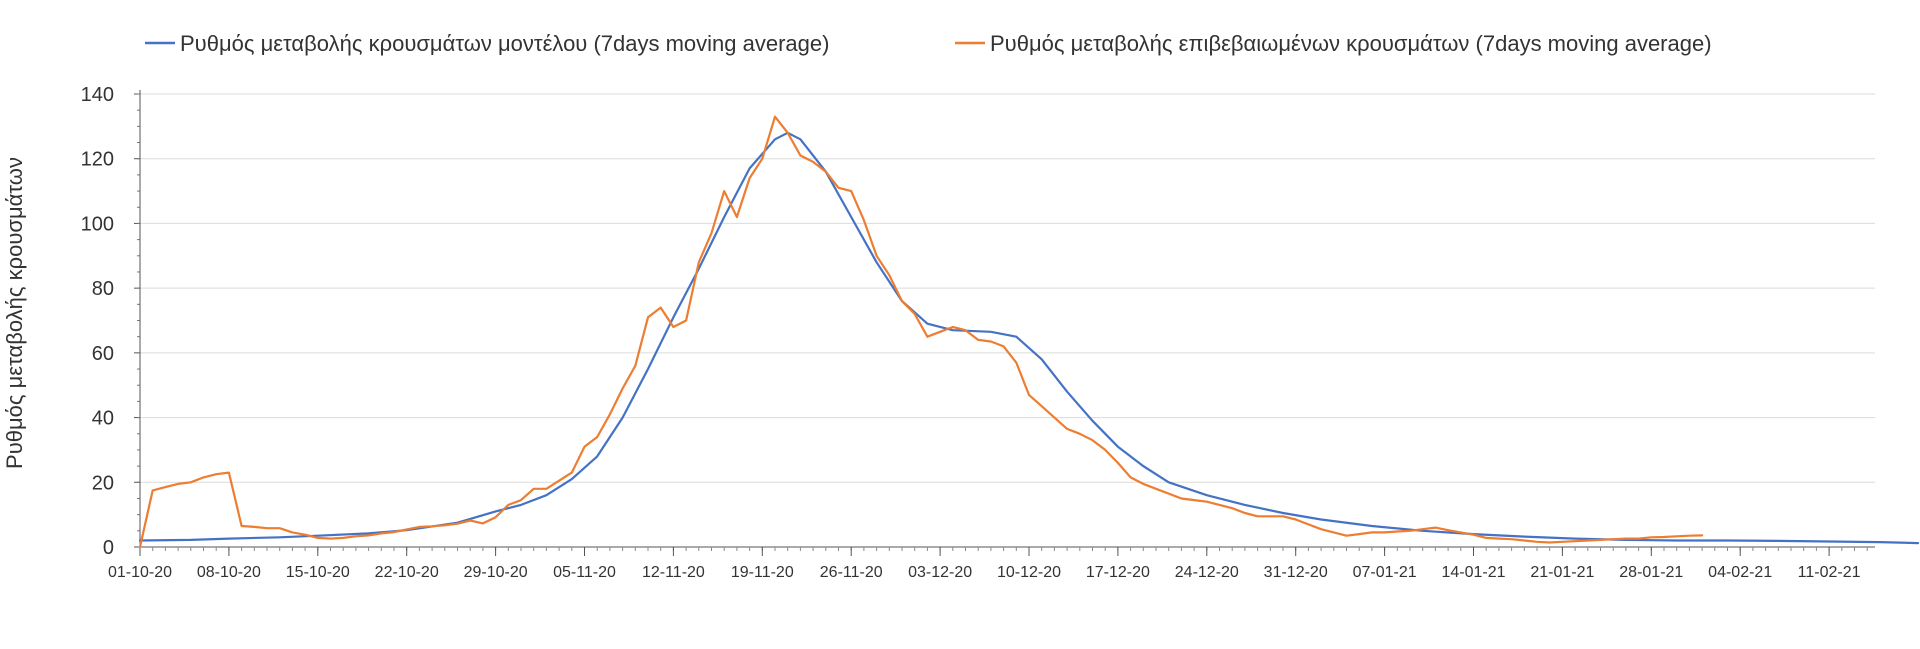 The image size is (1920, 649). I want to click on x-tick-label: 17-12-20, so click(1118, 572).